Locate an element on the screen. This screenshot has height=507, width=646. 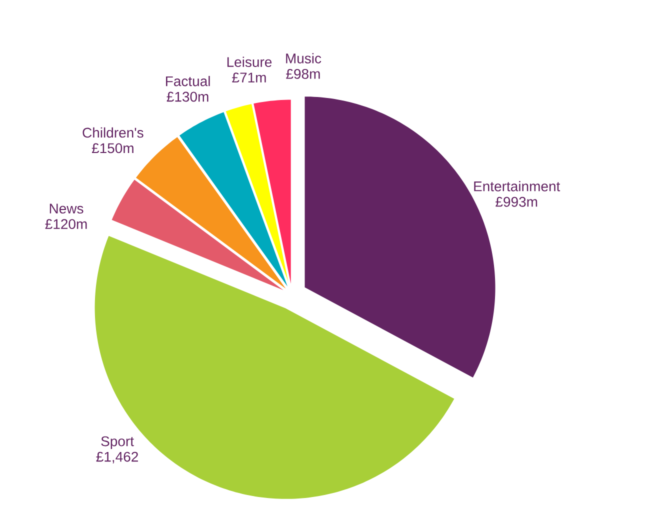
data-label: £1,462 is located at coordinates (117, 458).